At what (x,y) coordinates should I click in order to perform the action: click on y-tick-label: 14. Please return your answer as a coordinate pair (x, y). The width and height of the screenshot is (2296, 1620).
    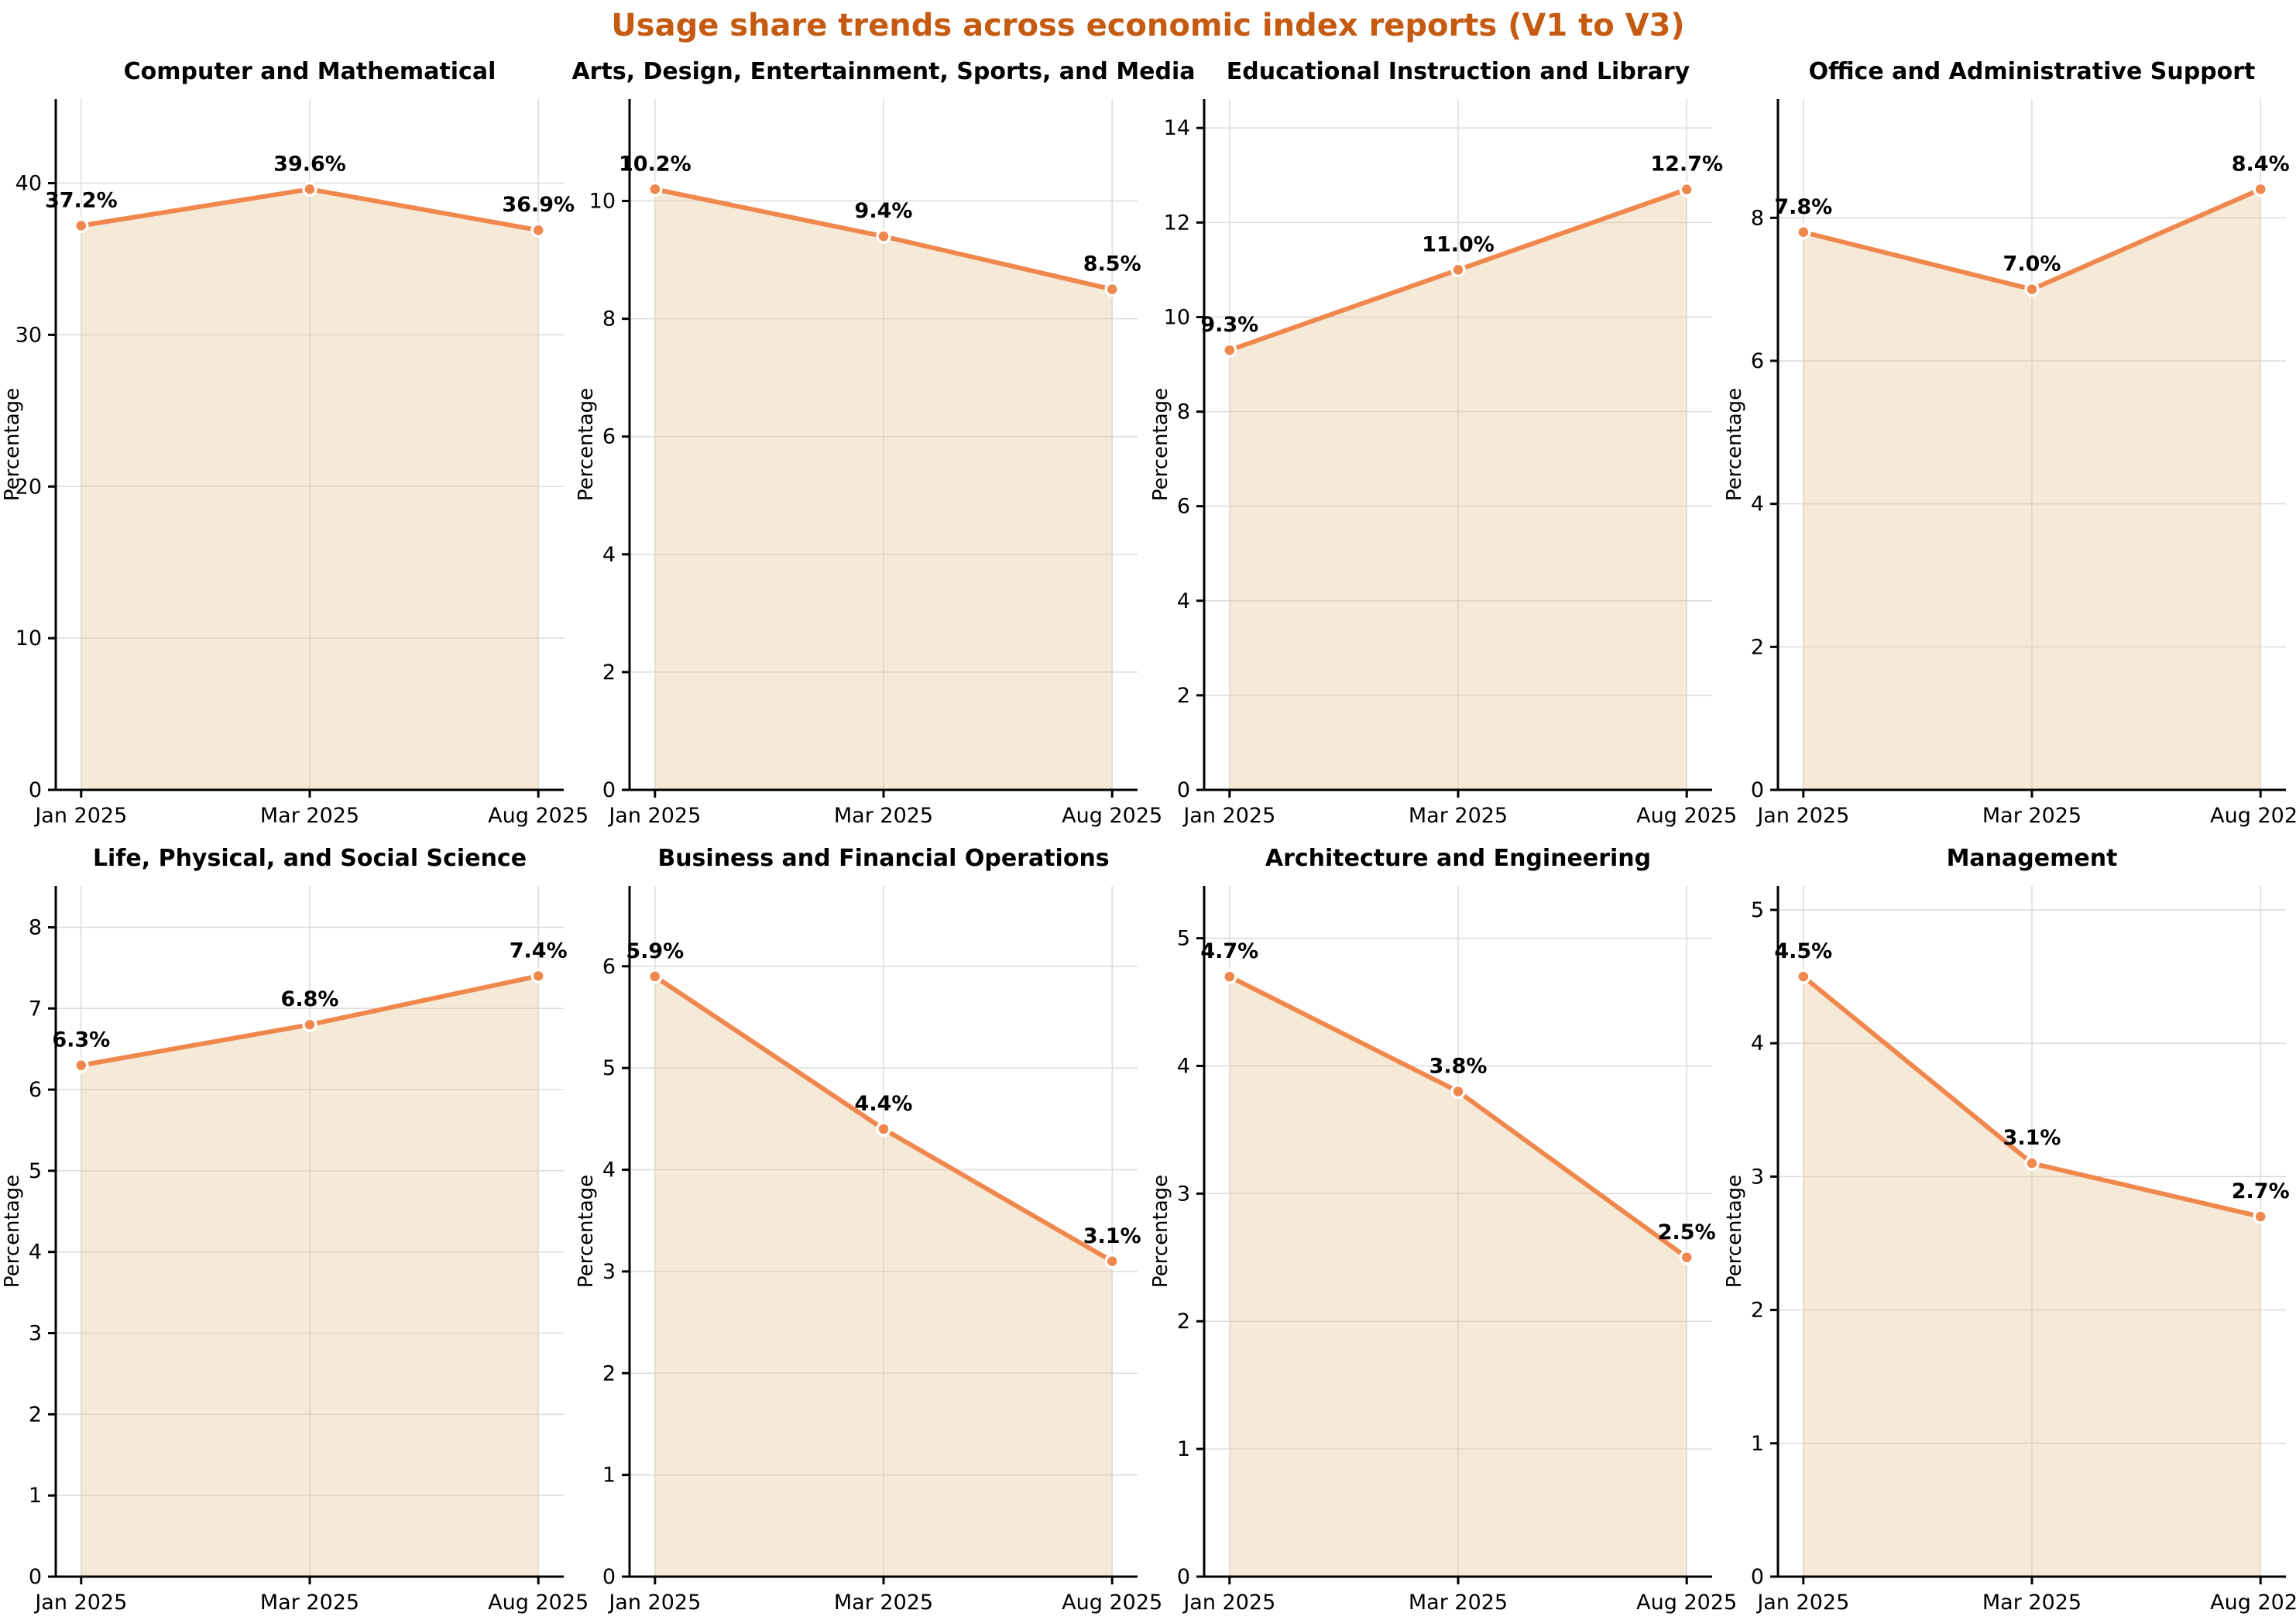
    Looking at the image, I should click on (1176, 128).